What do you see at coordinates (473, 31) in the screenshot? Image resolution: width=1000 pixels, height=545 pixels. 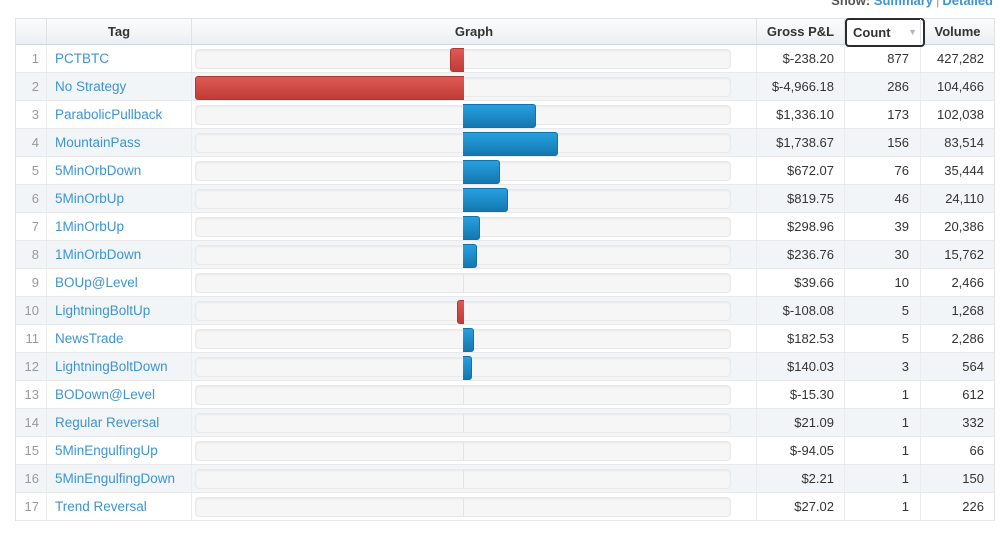 I see `header-graph: Graph` at bounding box center [473, 31].